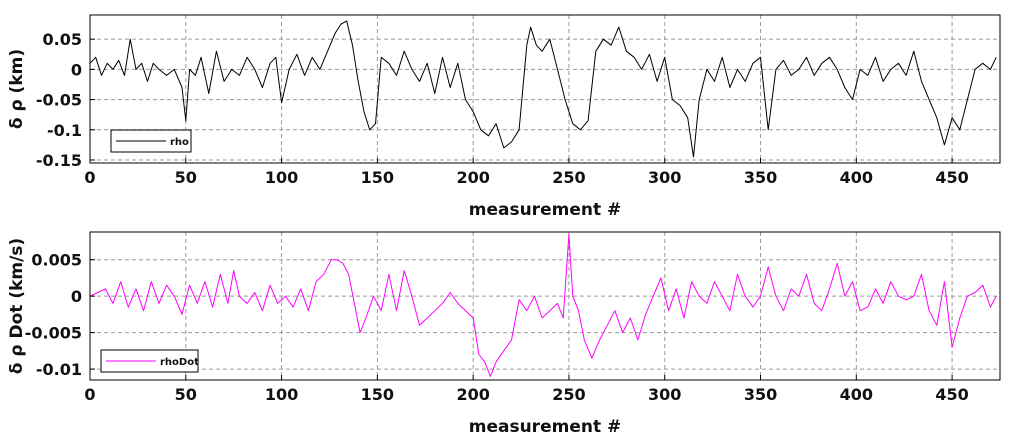  I want to click on legend: rho, so click(151, 141).